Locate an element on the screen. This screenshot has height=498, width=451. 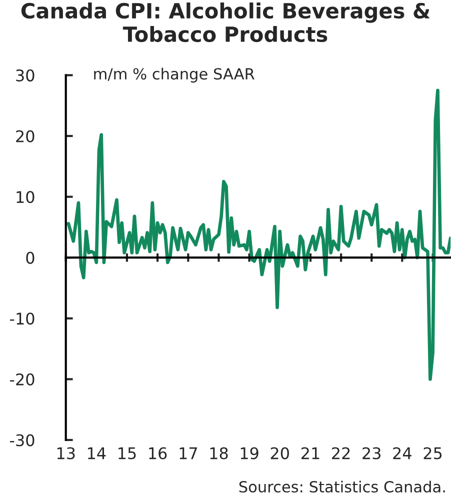
x-tick-label: 21 is located at coordinates (310, 453).